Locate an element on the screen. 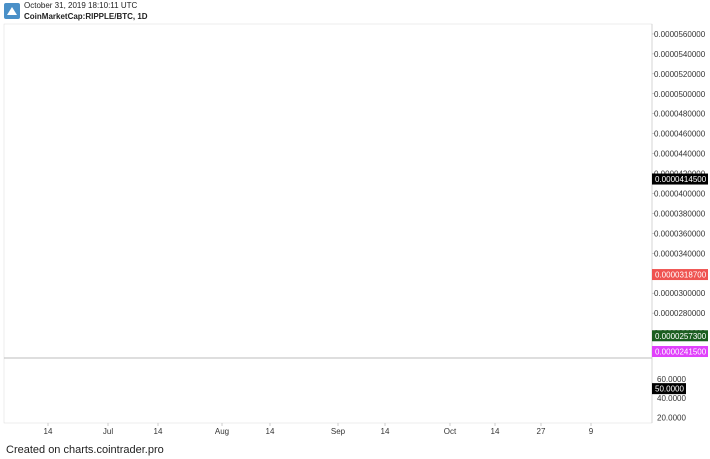 The height and width of the screenshot is (459, 710). chart-symbol: CoinMarketCap:RIPPLE/BTC, 1D is located at coordinates (86, 16).